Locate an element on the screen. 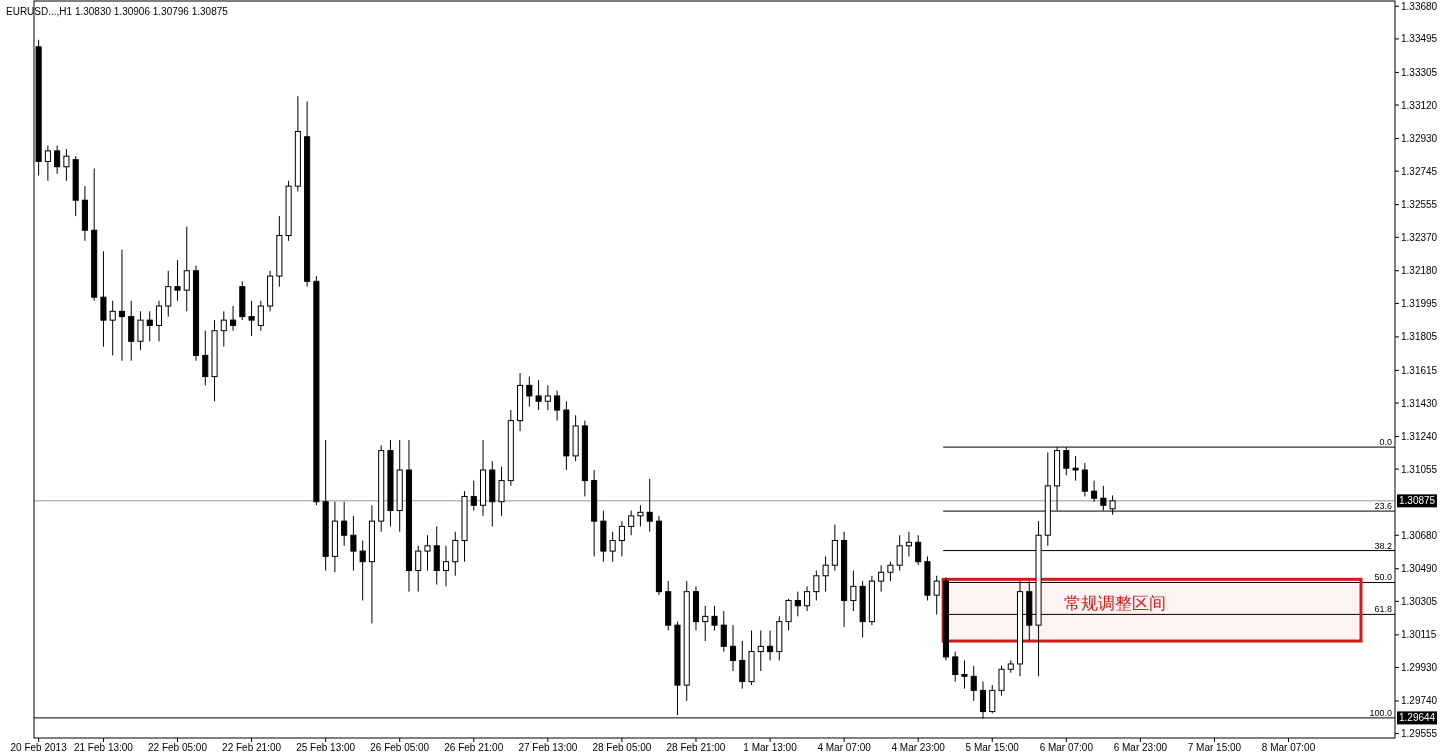 The height and width of the screenshot is (756, 1440). y-tick-label: 1.33495 is located at coordinates (1419, 39).